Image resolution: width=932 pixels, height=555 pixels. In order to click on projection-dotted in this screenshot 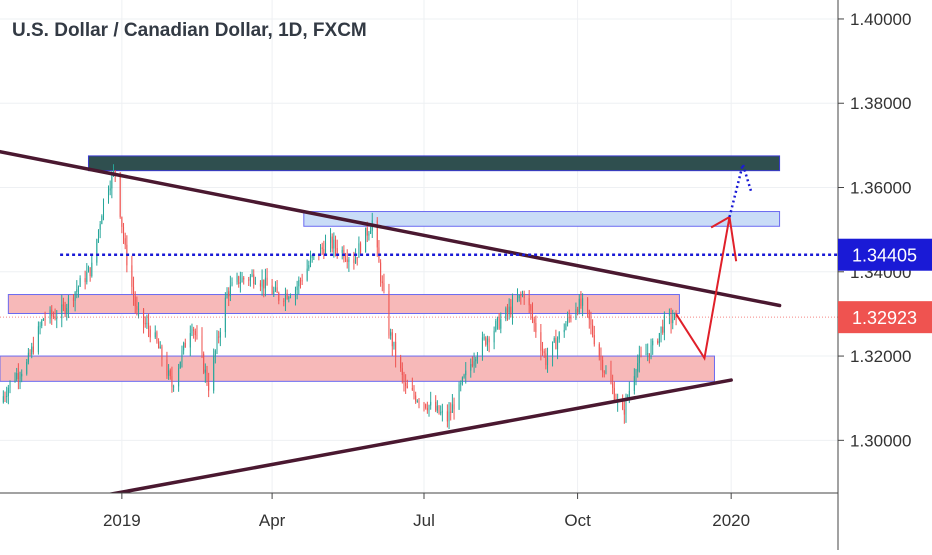, I will do `click(740, 188)`.